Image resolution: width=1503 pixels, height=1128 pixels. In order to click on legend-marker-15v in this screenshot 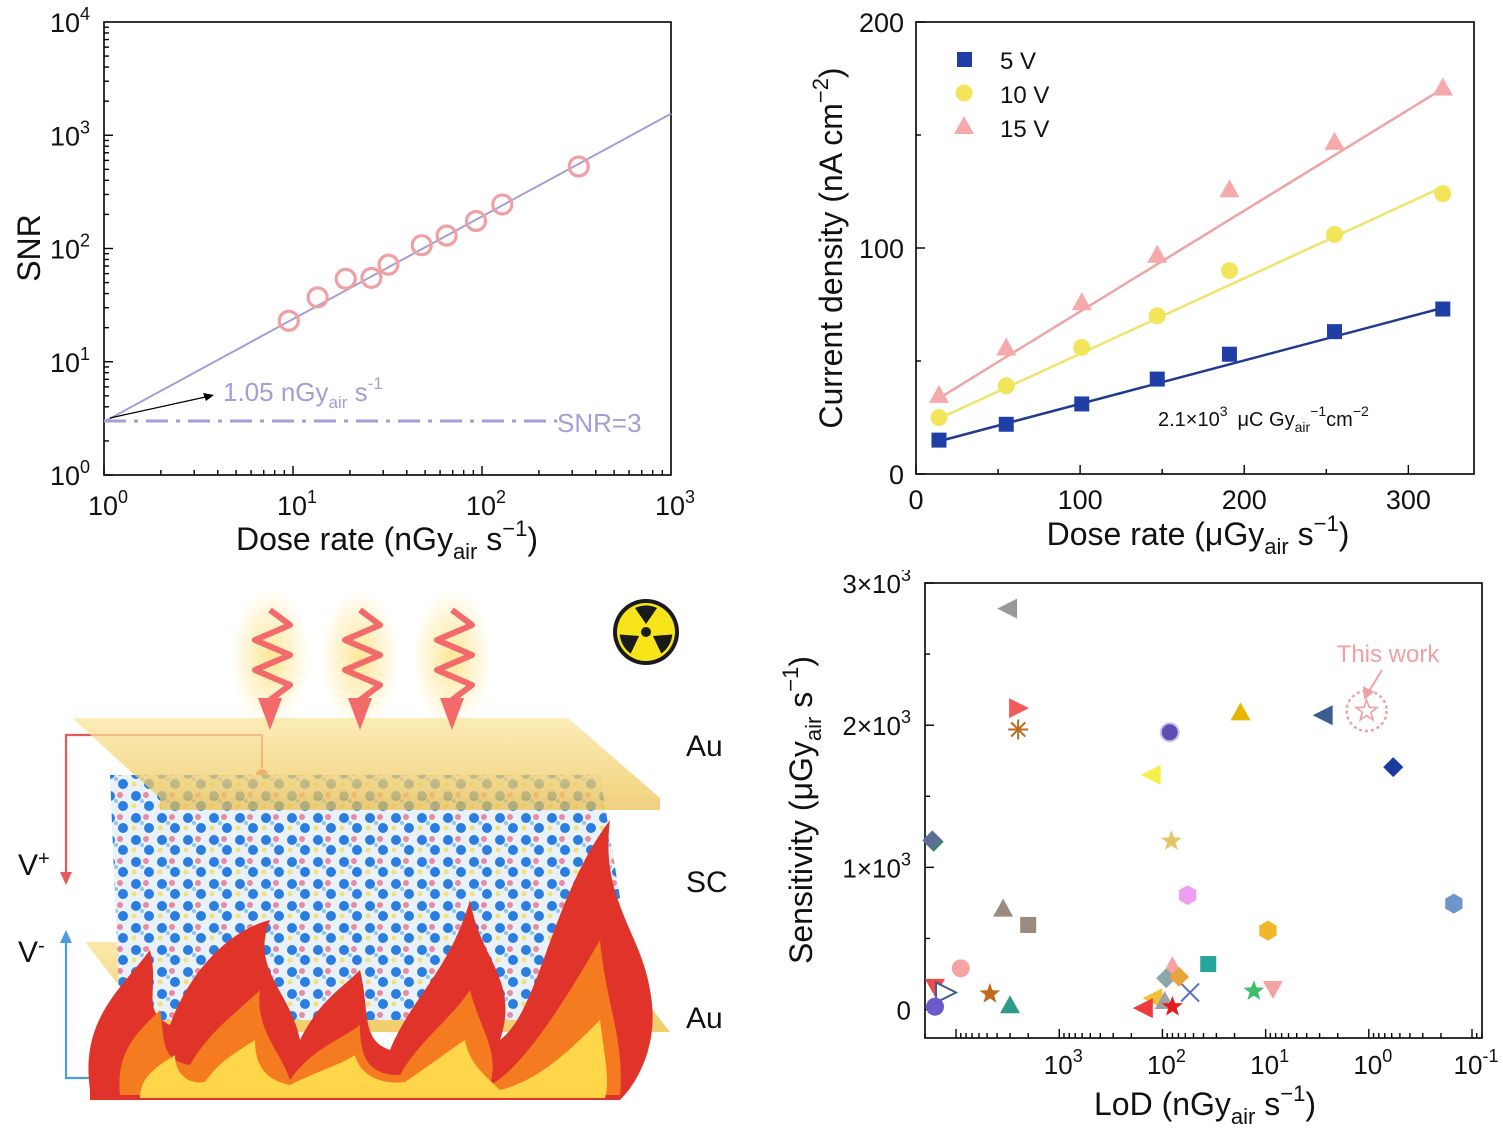, I will do `click(964, 125)`.